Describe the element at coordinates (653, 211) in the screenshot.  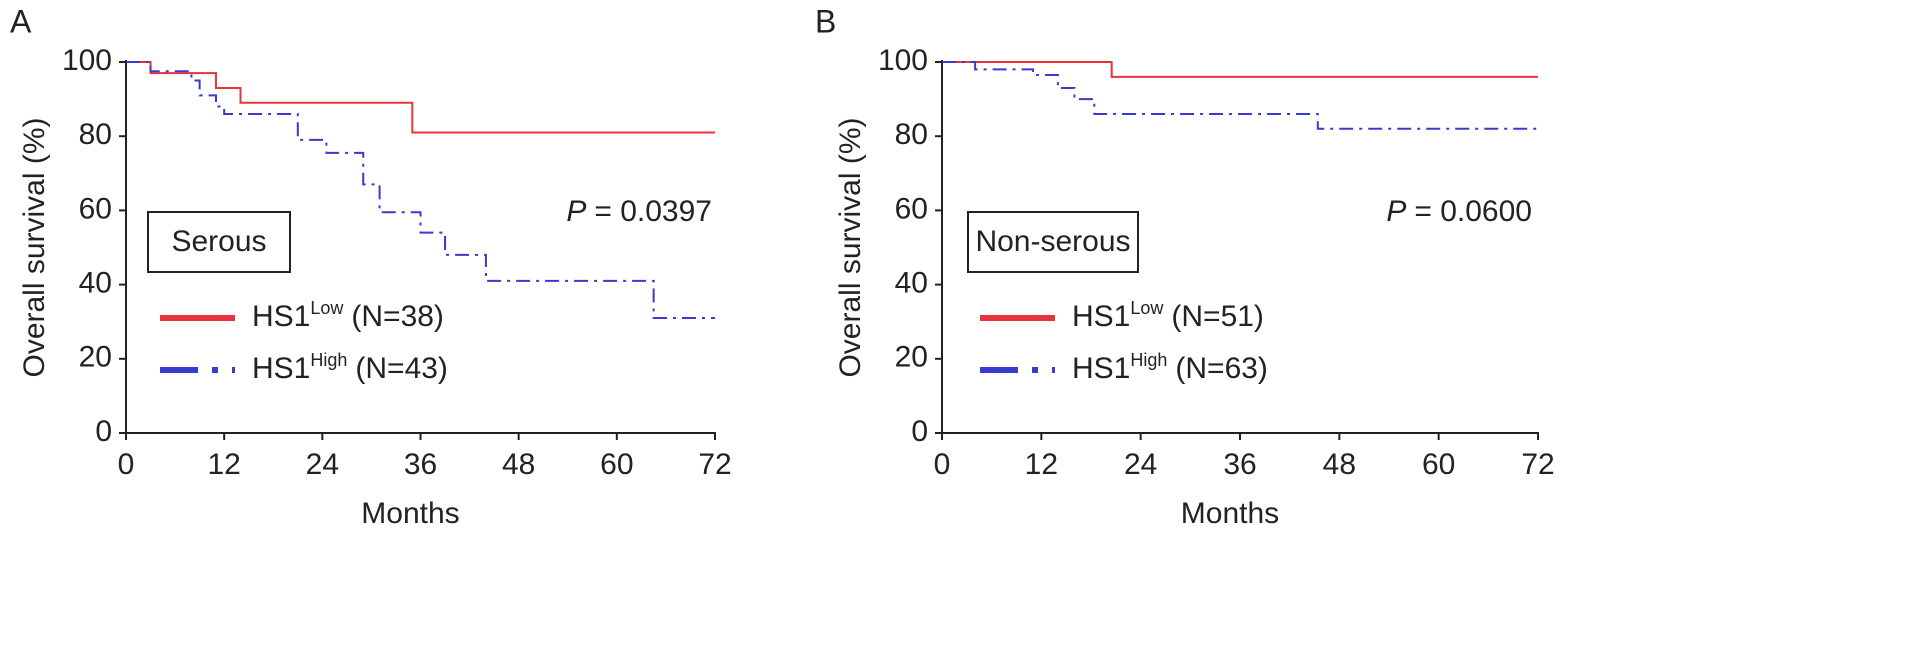
I see `p-text: = 0.0397` at that location.